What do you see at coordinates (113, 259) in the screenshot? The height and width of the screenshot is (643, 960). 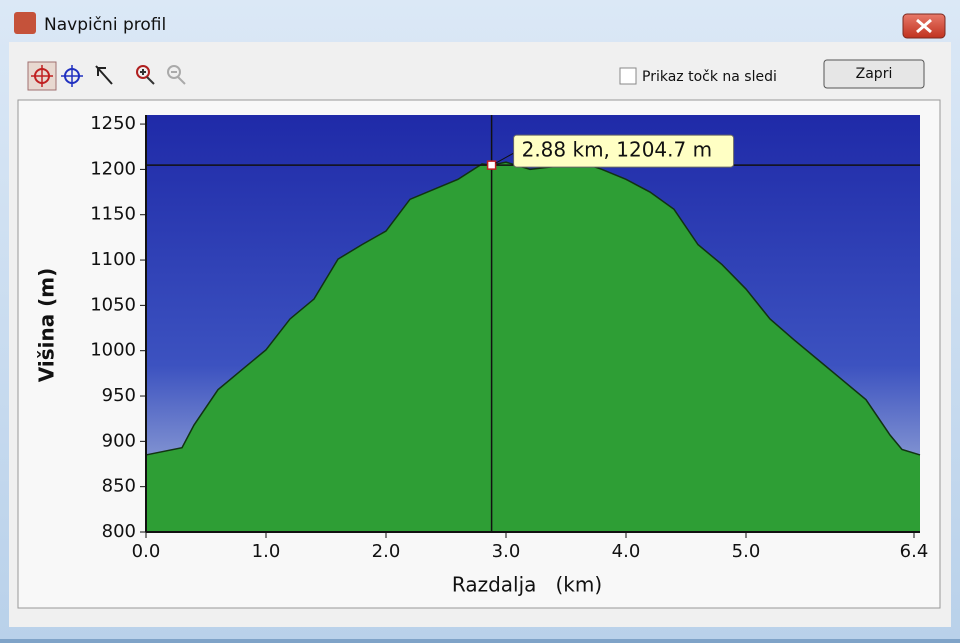 I see `y-tick-label: 1100` at bounding box center [113, 259].